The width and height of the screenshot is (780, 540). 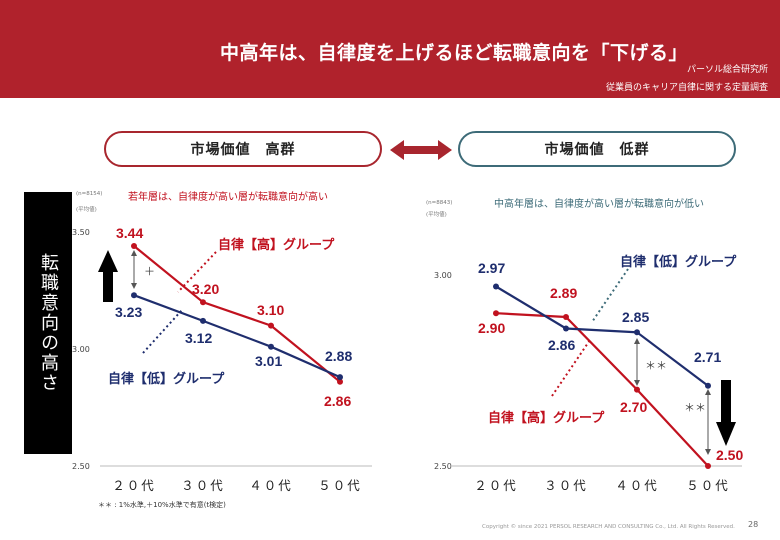 I want to click on y-axis-label: 転職意向の高さ, so click(x=48, y=323).